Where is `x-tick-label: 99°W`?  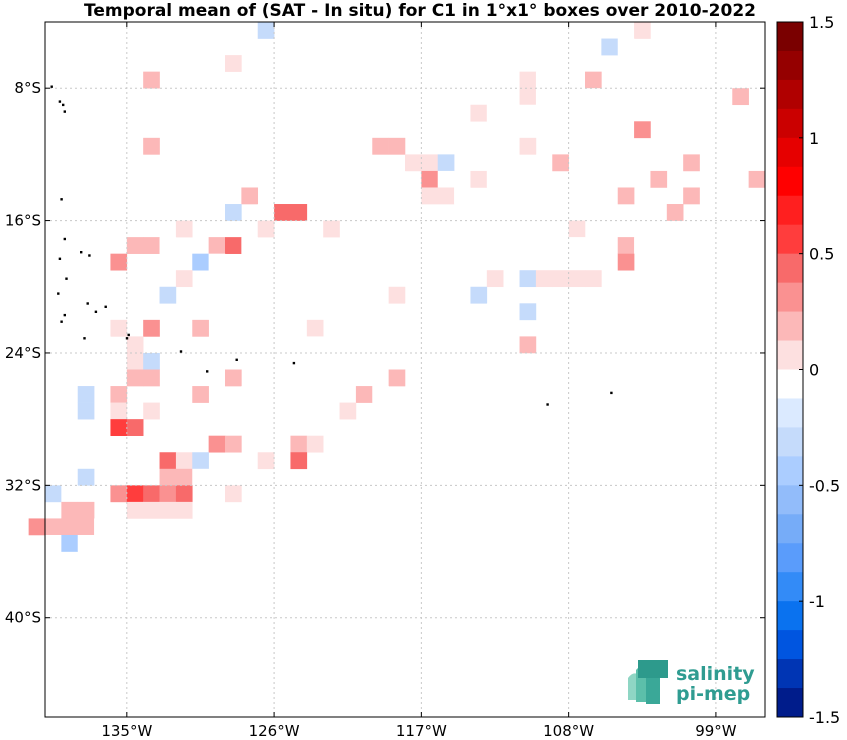
x-tick-label: 99°W is located at coordinates (716, 731).